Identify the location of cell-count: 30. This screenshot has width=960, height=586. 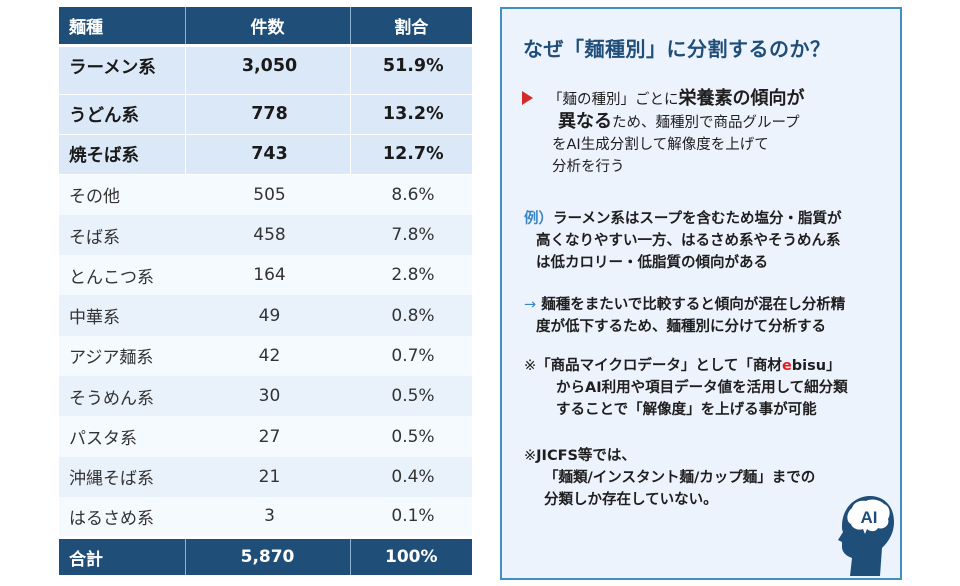
(267, 396).